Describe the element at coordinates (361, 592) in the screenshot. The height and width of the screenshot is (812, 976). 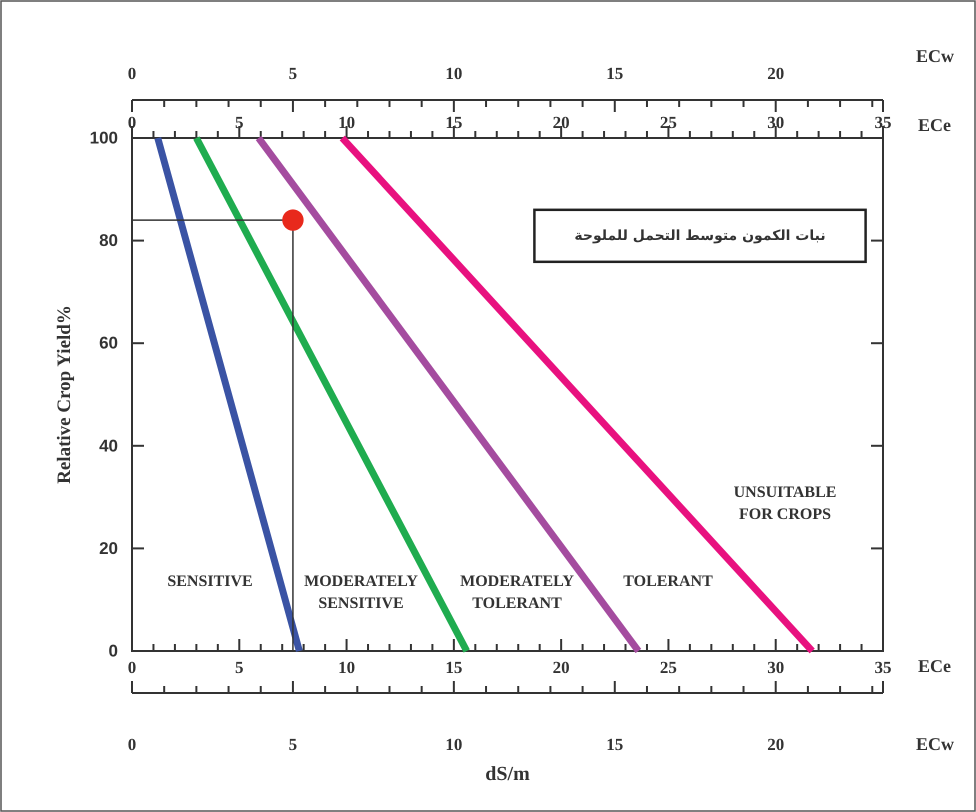
I see `annotation: MODERATELY SENSITIVE` at that location.